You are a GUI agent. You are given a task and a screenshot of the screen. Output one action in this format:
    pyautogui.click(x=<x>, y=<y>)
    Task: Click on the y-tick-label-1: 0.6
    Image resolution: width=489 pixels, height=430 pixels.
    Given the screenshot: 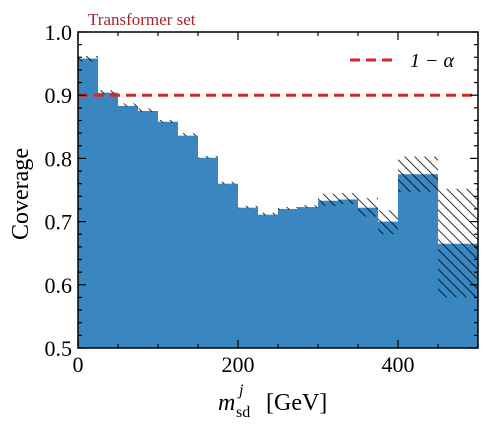 What is the action you would take?
    pyautogui.click(x=59, y=285)
    